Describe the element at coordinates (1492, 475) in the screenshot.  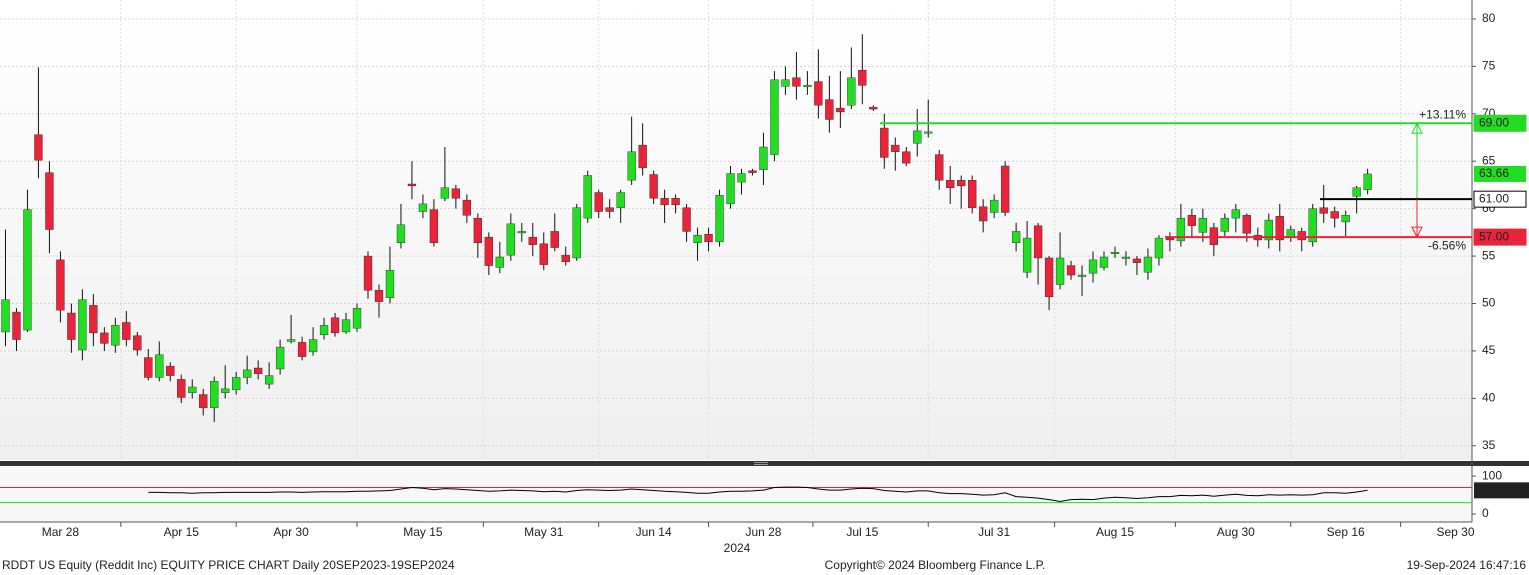
I see `y-tick-label: 100` at that location.